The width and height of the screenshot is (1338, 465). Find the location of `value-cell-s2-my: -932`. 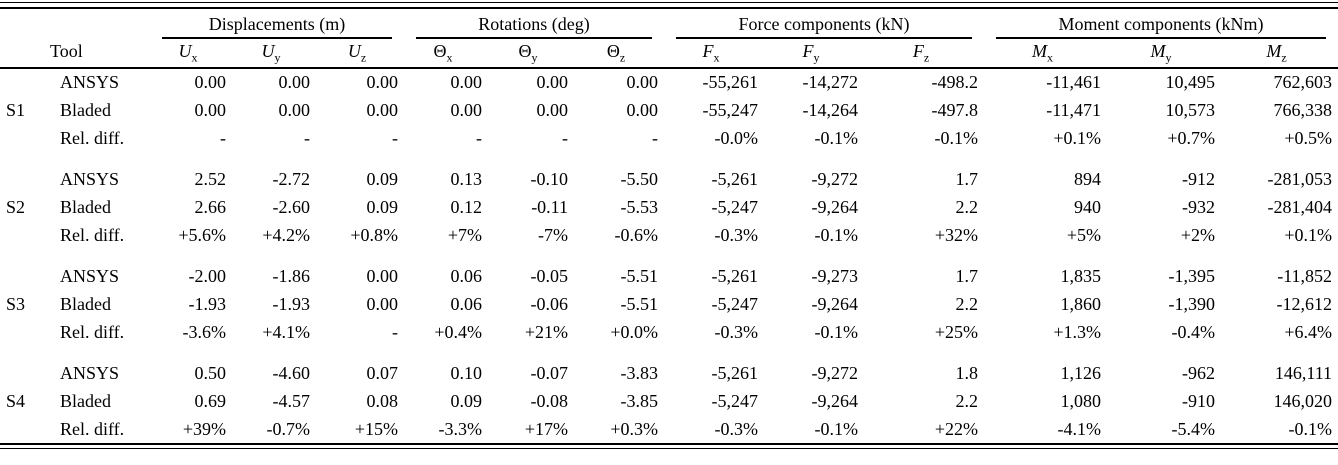

value-cell-s2-my: -932 is located at coordinates (1199, 206).